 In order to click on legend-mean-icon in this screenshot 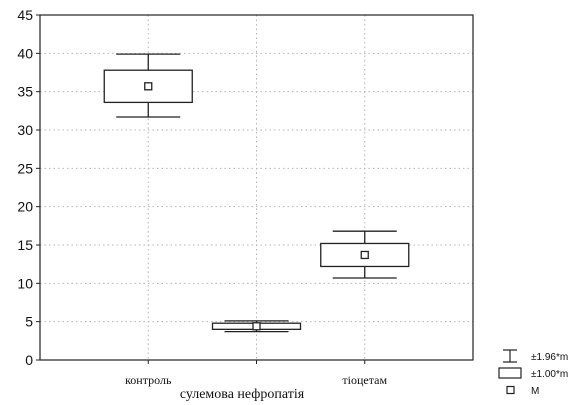, I will do `click(510, 390)`.